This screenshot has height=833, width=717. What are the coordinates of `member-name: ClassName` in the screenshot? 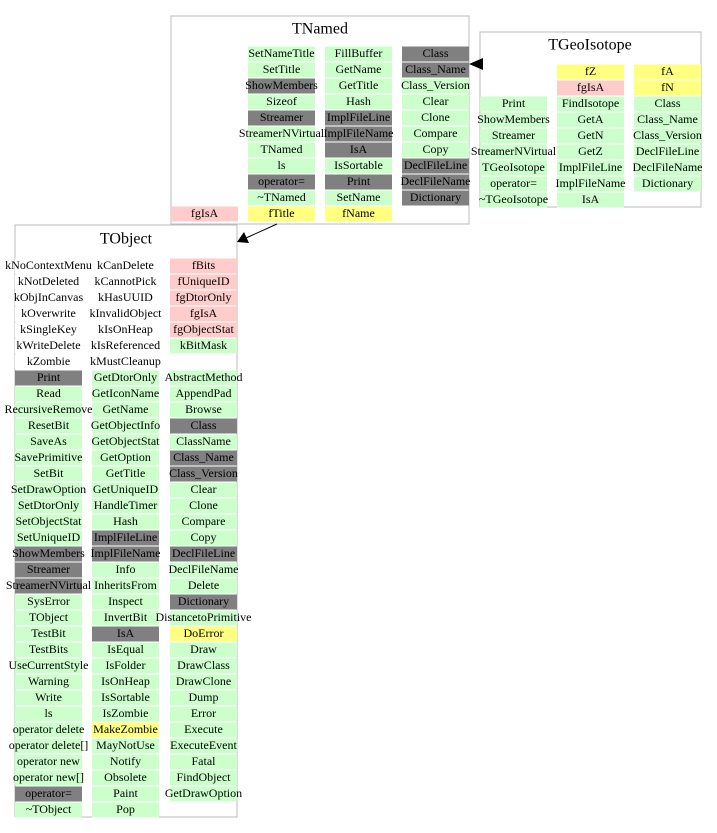 It's located at (203, 441).